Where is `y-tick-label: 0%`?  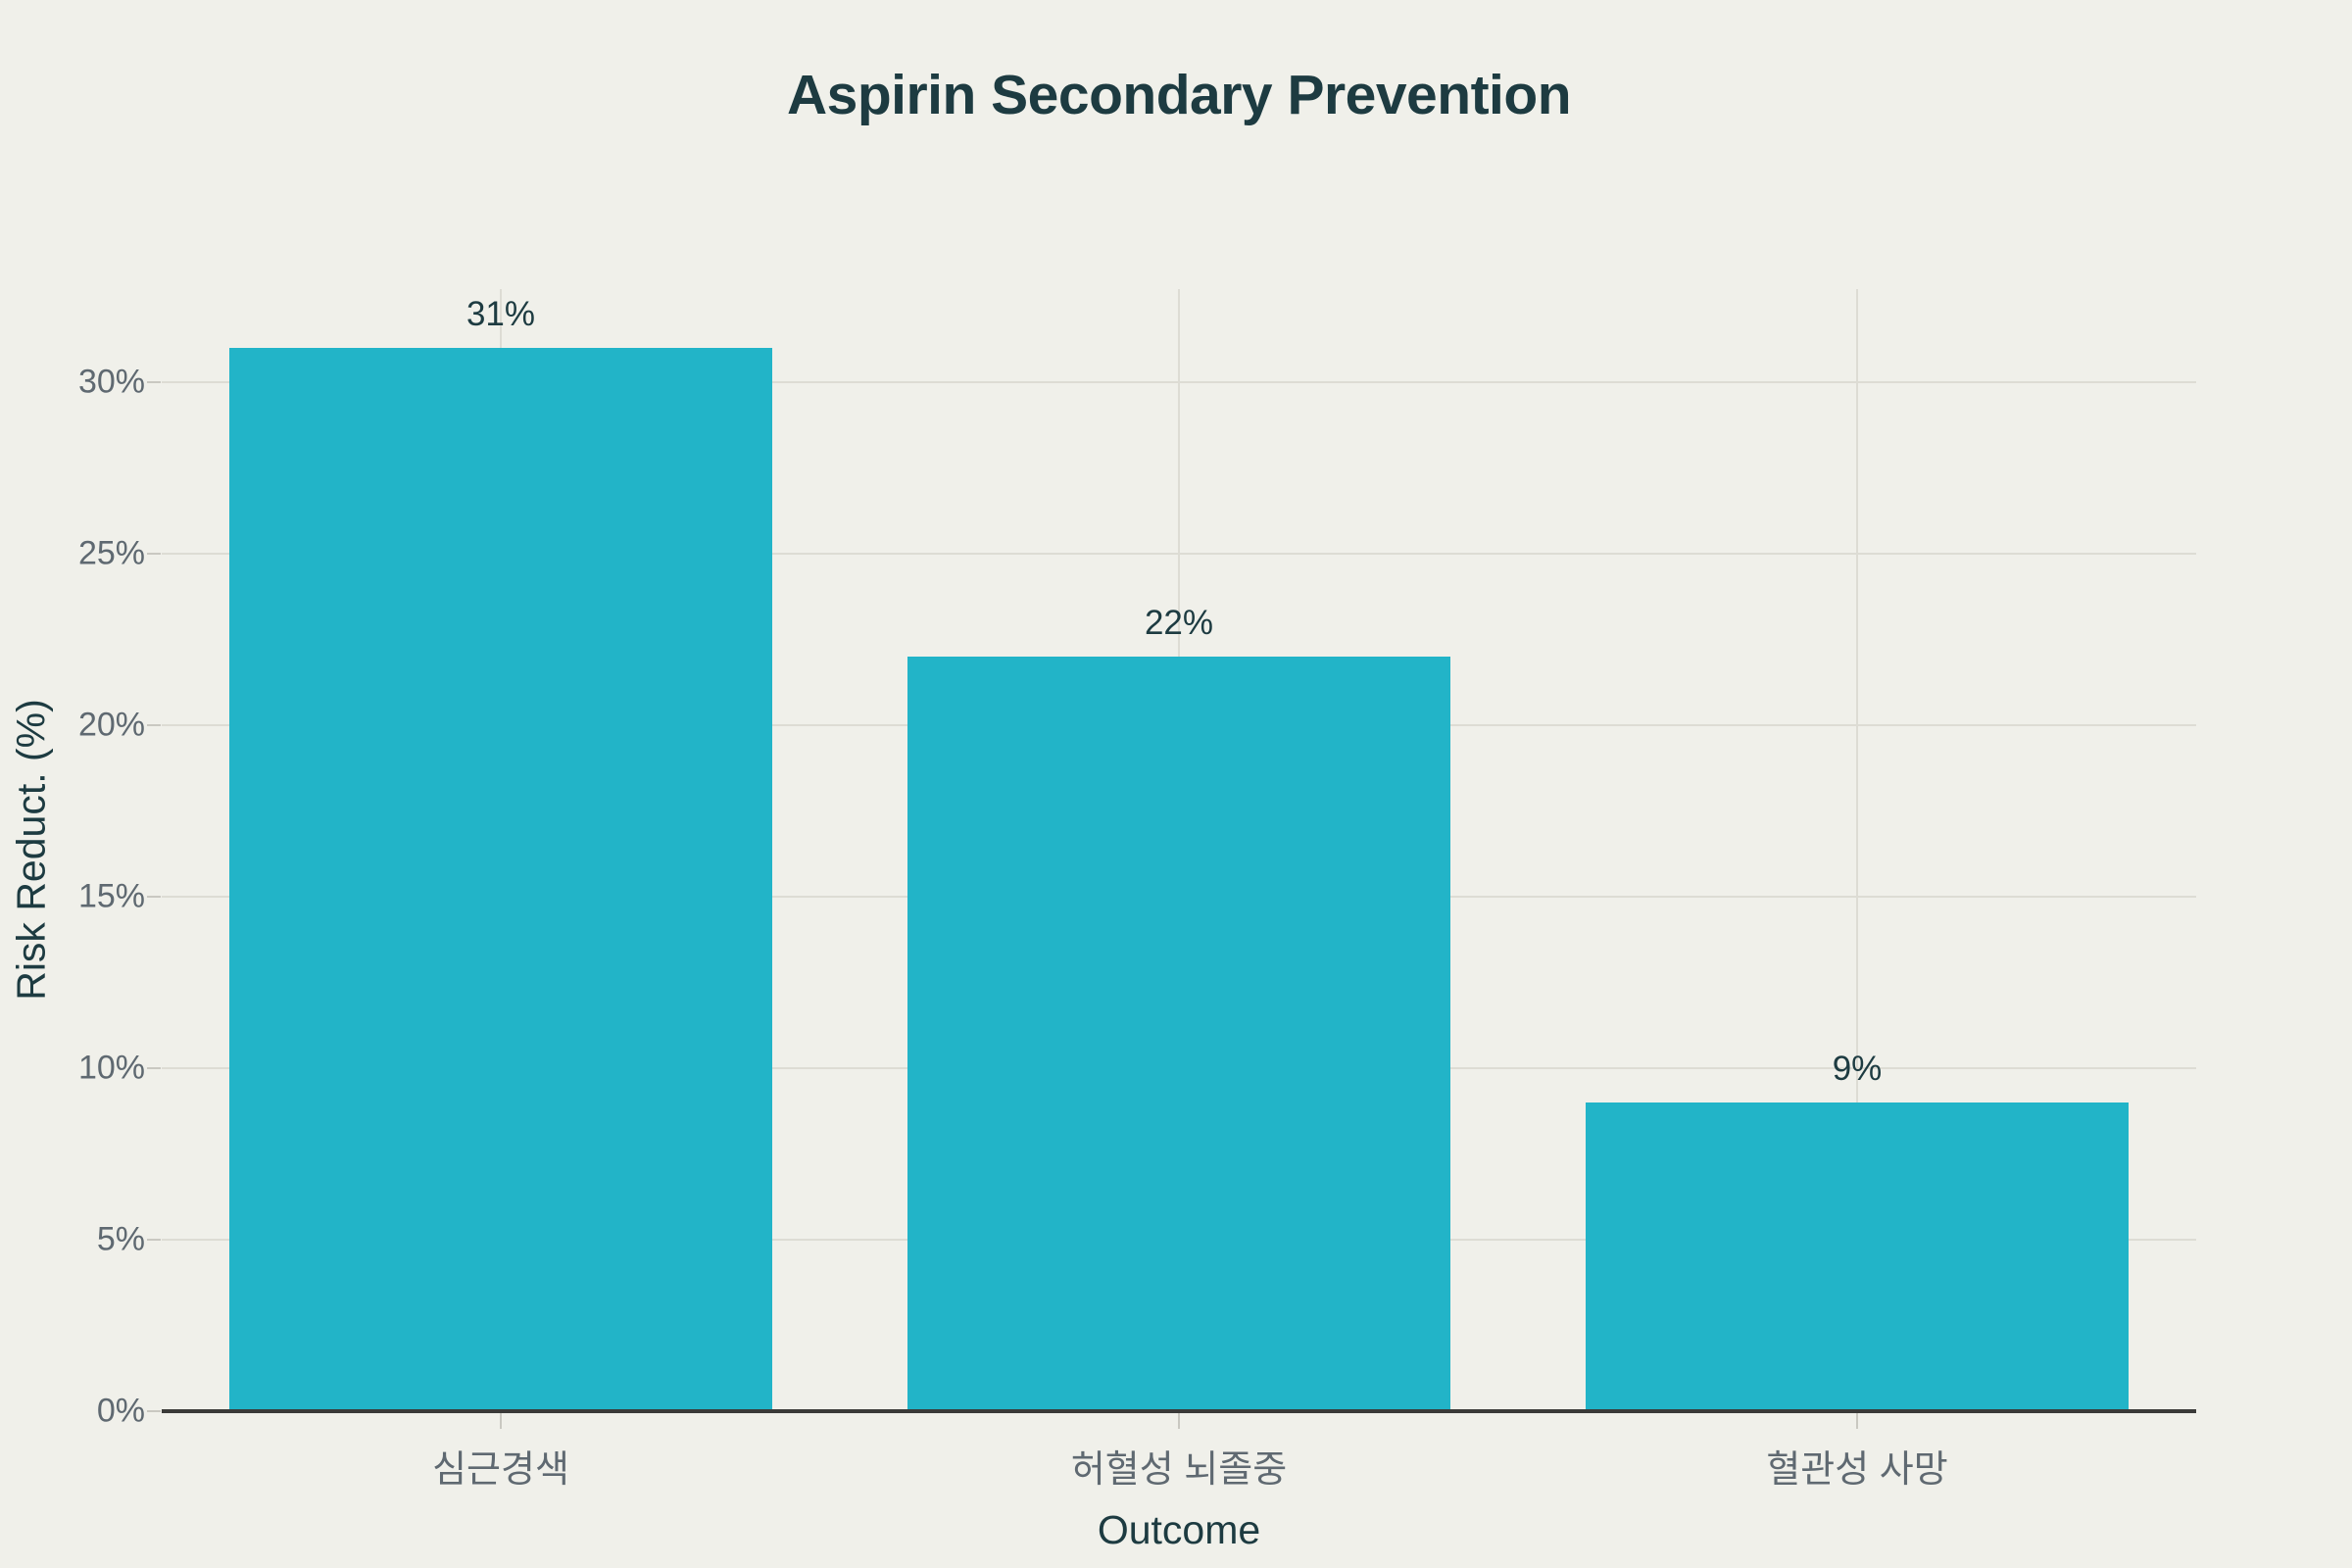
y-tick-label: 0% is located at coordinates (120, 1411).